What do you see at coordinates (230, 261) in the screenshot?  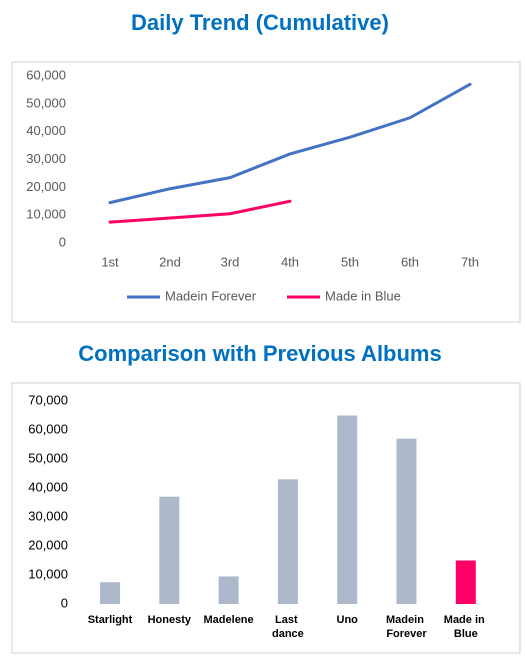 I see `x-tick-label: 3rd` at bounding box center [230, 261].